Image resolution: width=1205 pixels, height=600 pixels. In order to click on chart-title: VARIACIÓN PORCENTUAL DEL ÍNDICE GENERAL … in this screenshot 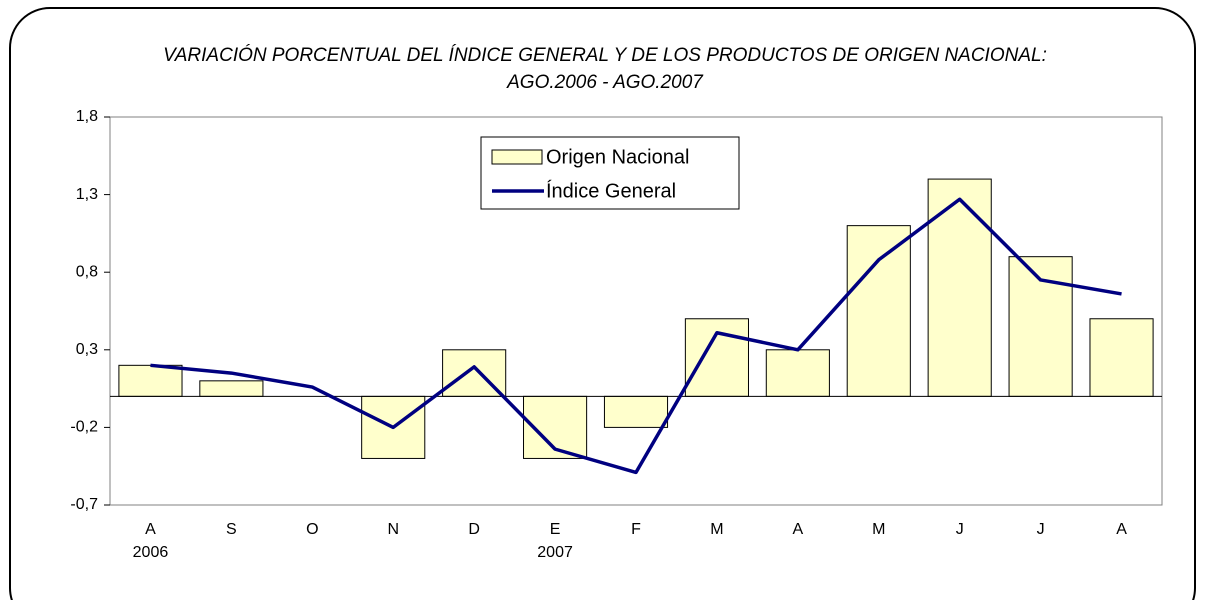, I will do `click(605, 55)`.